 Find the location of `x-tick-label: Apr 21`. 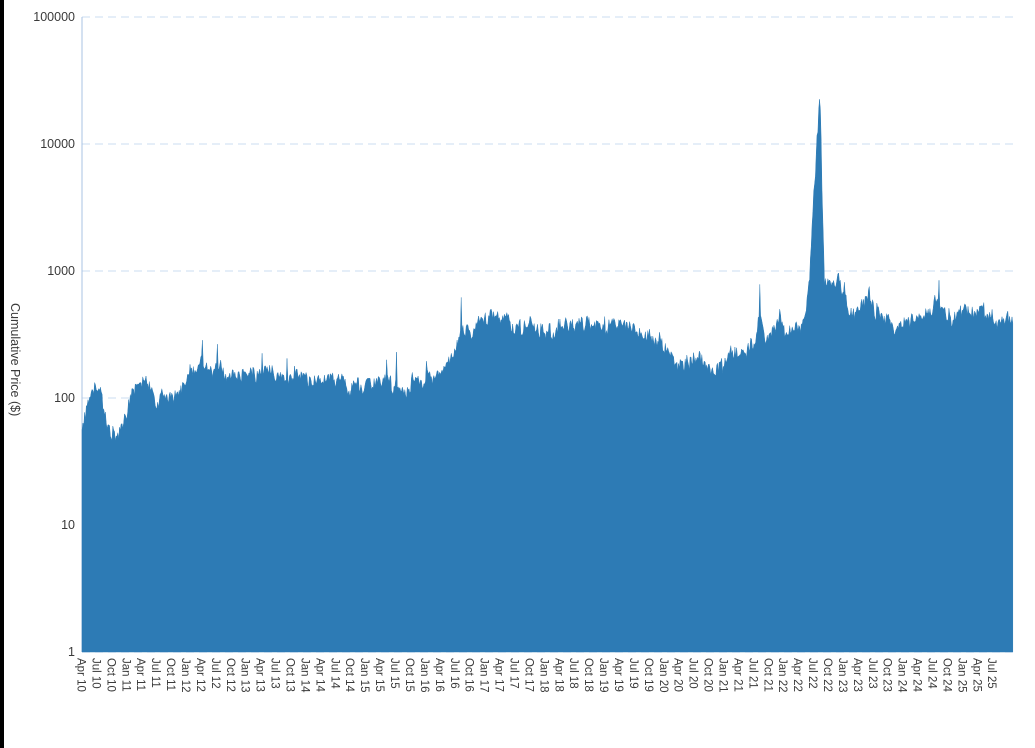

x-tick-label: Apr 21 is located at coordinates (737, 675).